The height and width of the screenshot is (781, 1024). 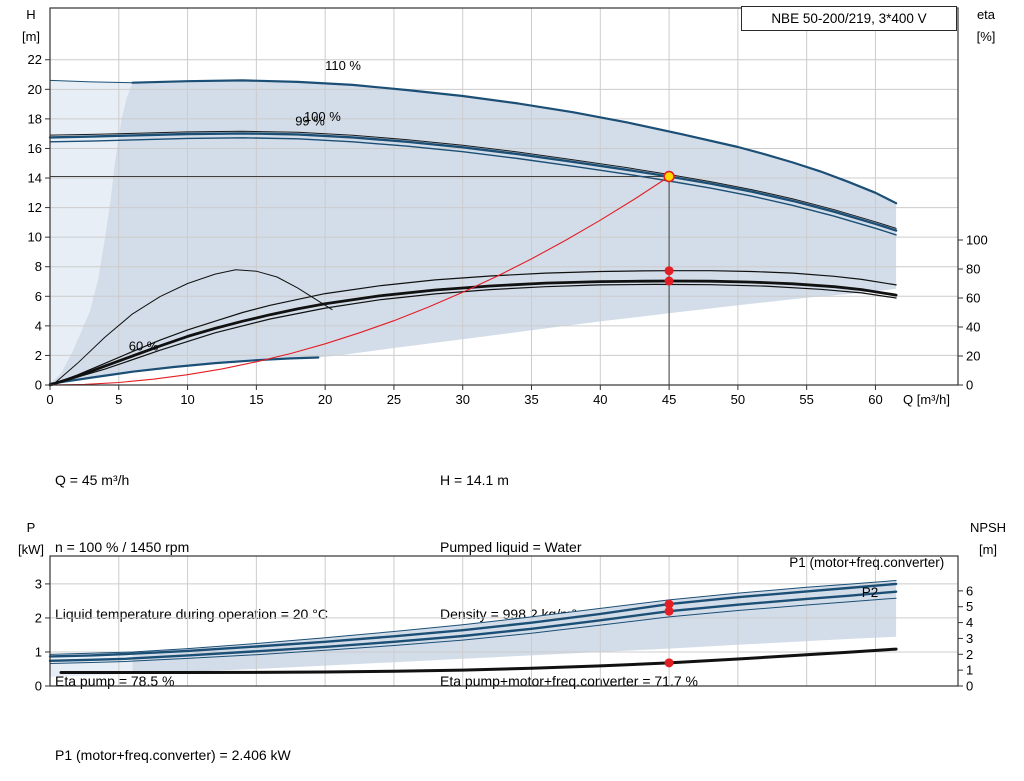 I want to click on y-left-tick-label: 1, so click(x=38, y=651).